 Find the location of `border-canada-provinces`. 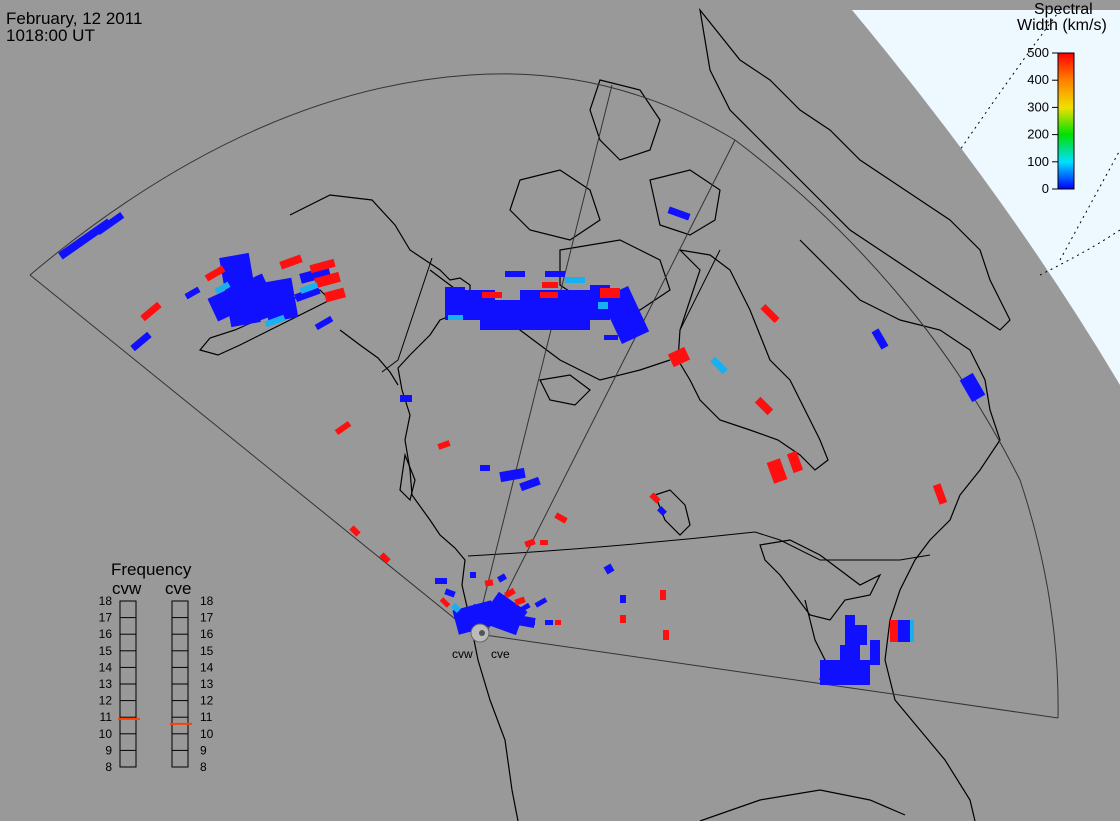

border-canada-provinces is located at coordinates (700, 290).